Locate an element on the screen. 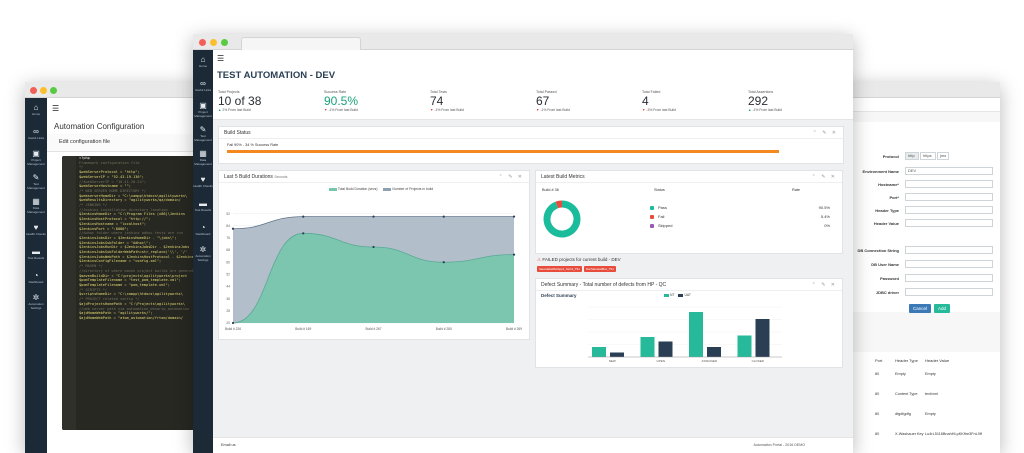 Image resolution: width=1024 pixels, height=453 pixels. cancel-button: Cancel is located at coordinates (920, 308).